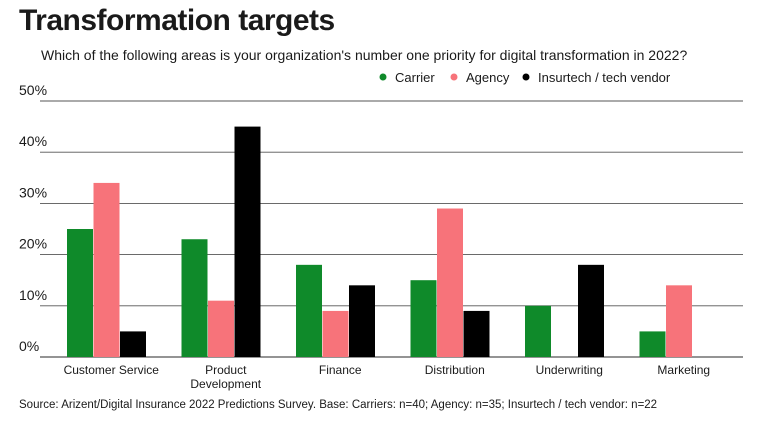 This screenshot has height=432, width=768. I want to click on x-tick-label: Marketing, so click(683, 370).